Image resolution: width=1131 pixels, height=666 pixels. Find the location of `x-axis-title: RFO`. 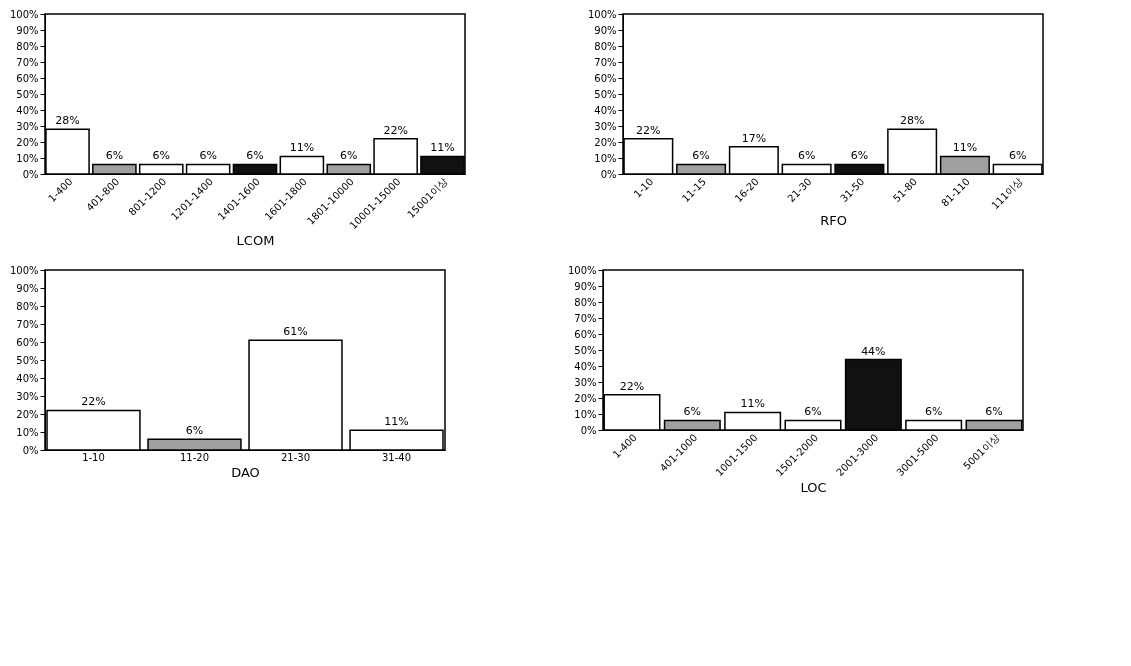

x-axis-title: RFO is located at coordinates (833, 221).